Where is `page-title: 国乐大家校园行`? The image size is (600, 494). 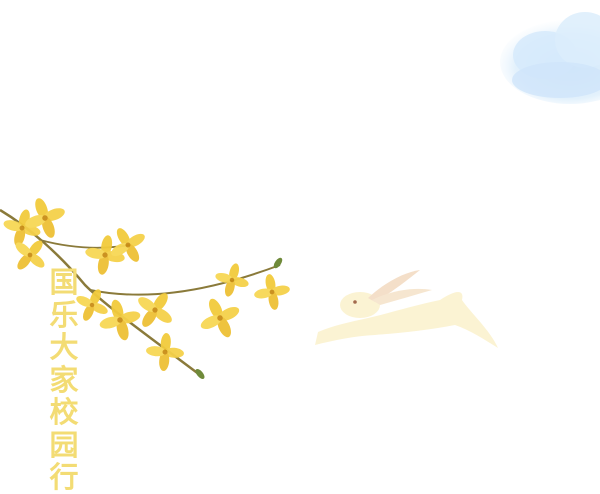 page-title: 国乐大家校园行 is located at coordinates (64, 379).